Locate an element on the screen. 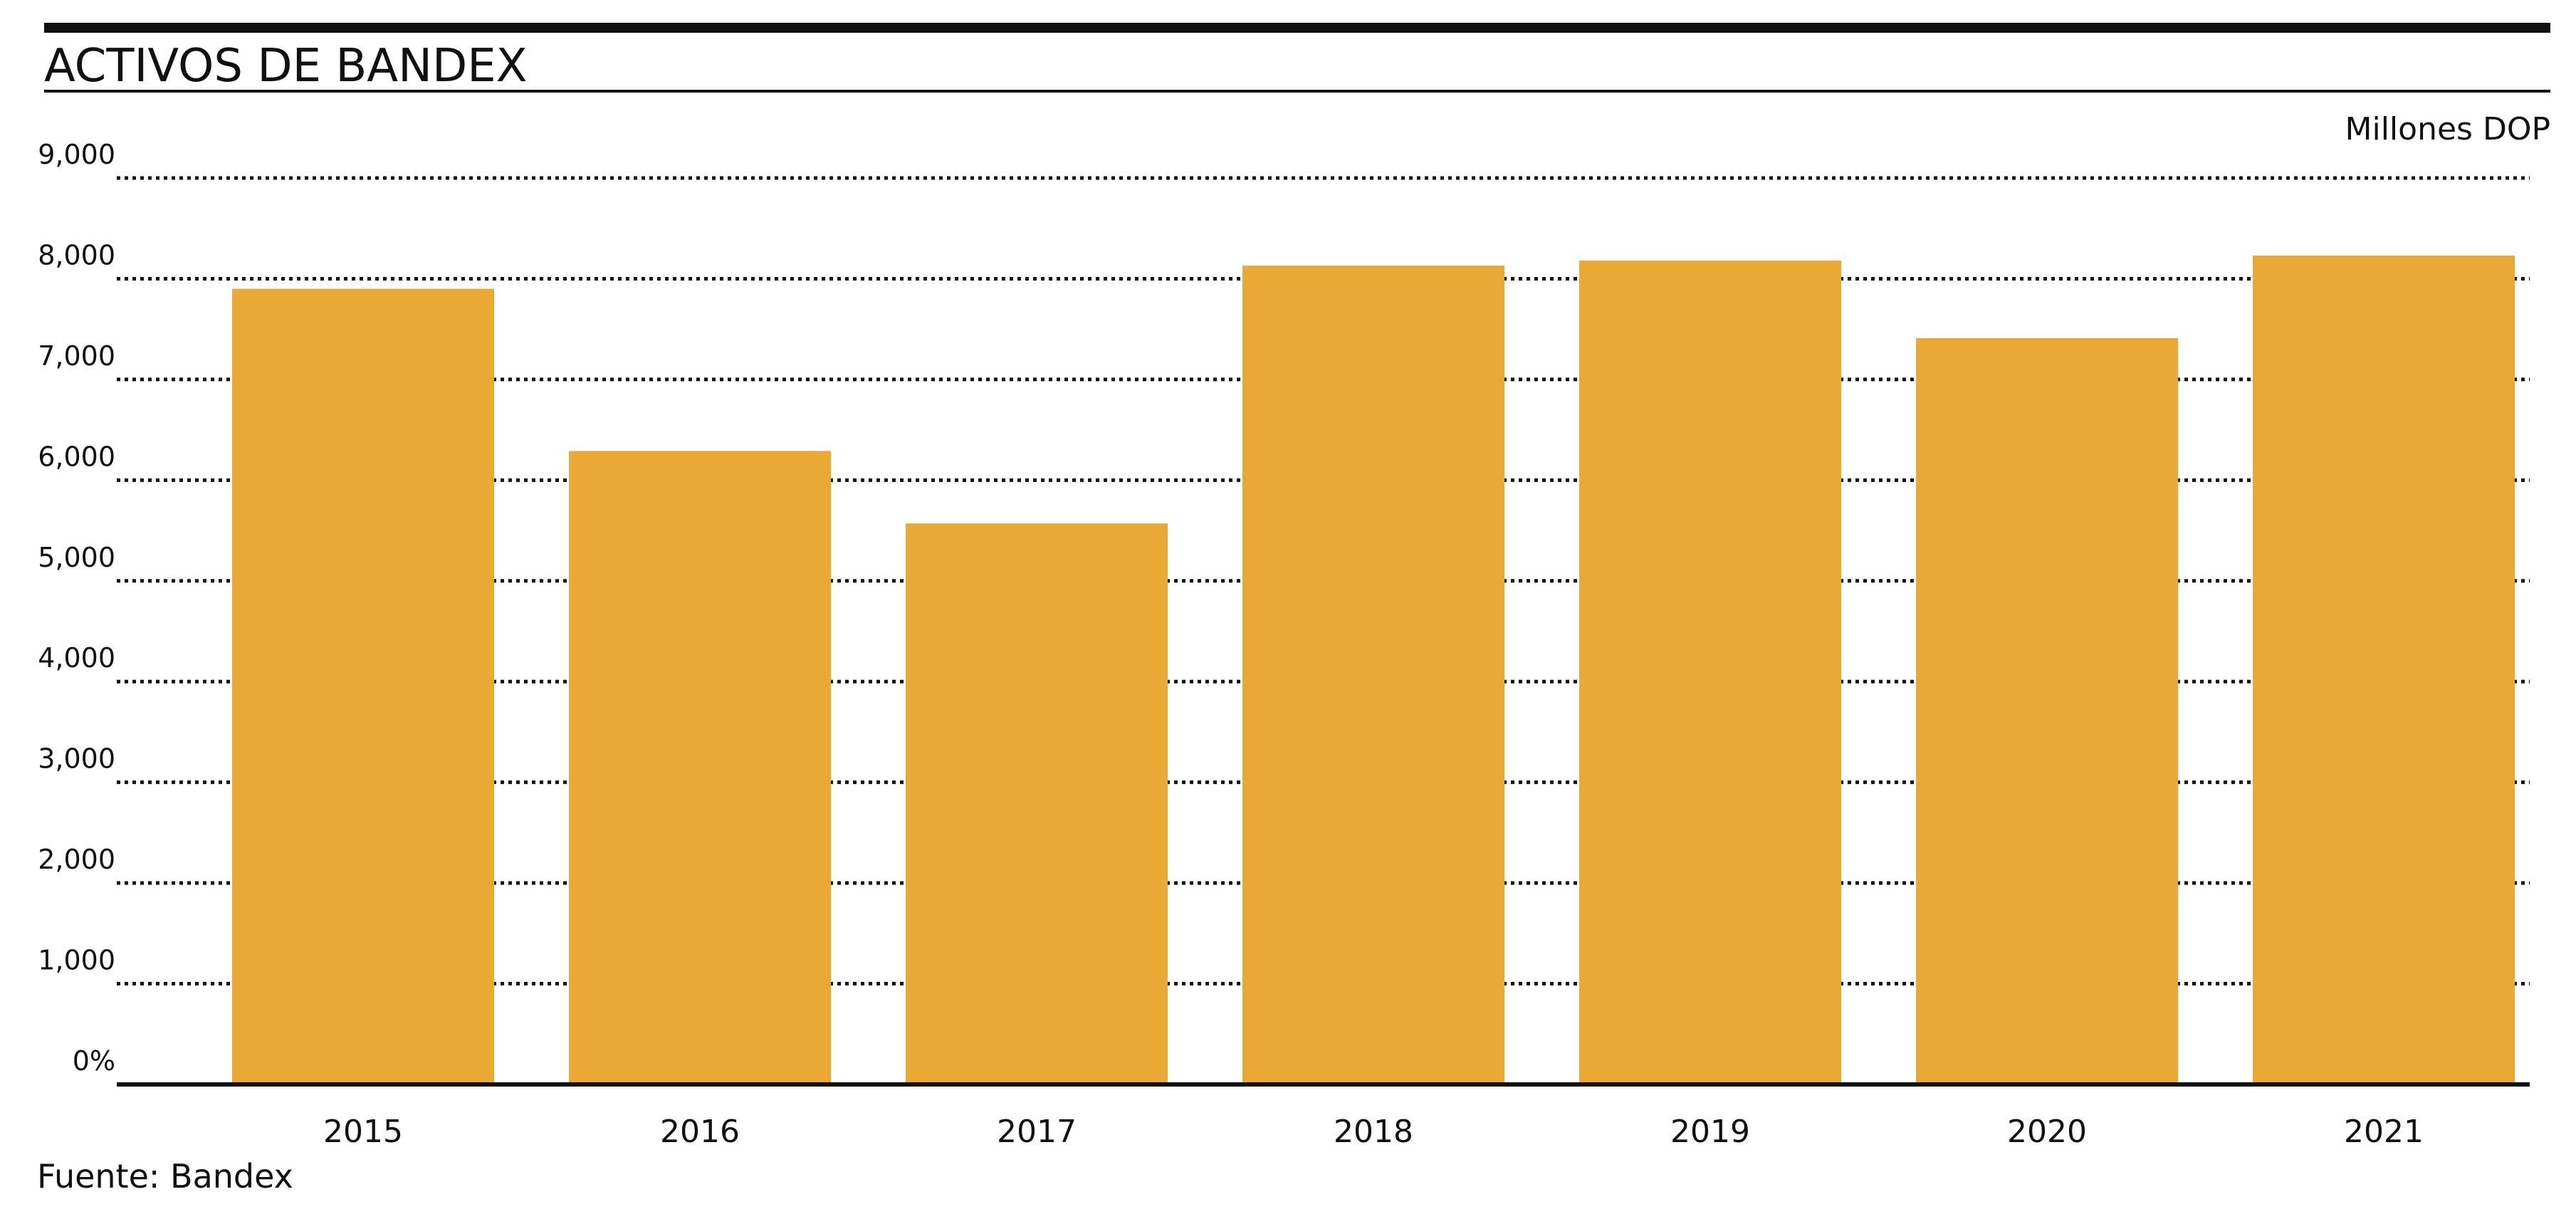  y-tick-label: 5,000 is located at coordinates (76, 557).